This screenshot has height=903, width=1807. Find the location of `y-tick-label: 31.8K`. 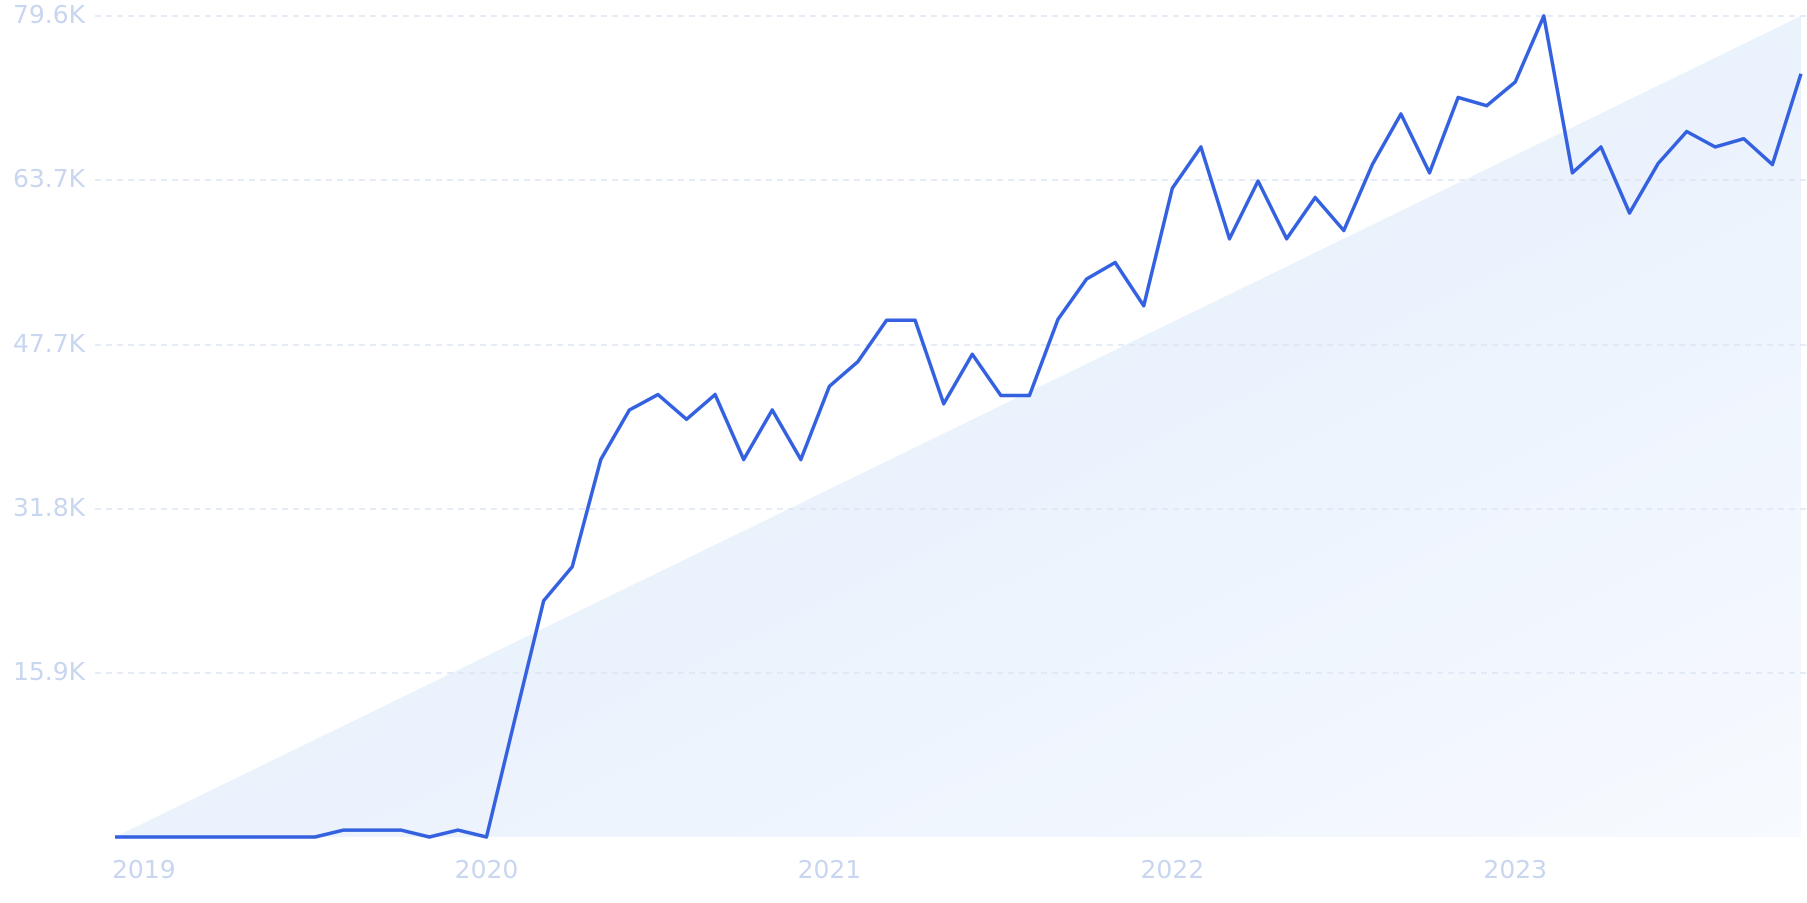

y-tick-label: 31.8K is located at coordinates (49, 507).